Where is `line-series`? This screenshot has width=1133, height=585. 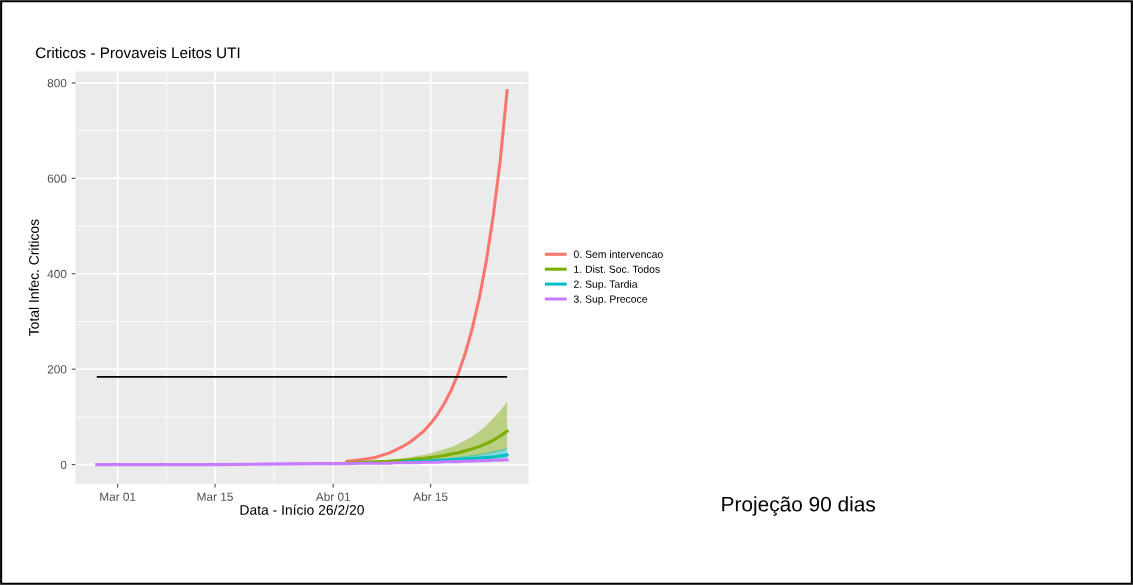 line-series is located at coordinates (427, 276).